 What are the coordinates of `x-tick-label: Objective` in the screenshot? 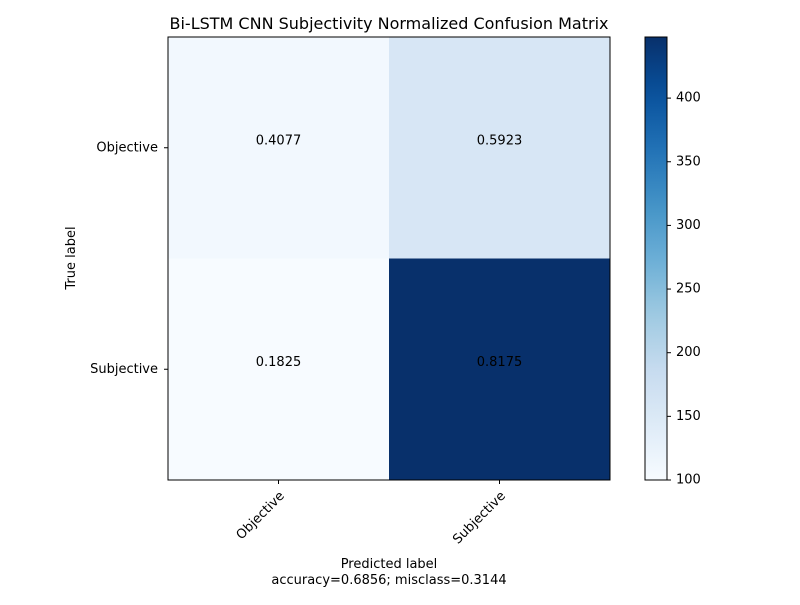 It's located at (261, 516).